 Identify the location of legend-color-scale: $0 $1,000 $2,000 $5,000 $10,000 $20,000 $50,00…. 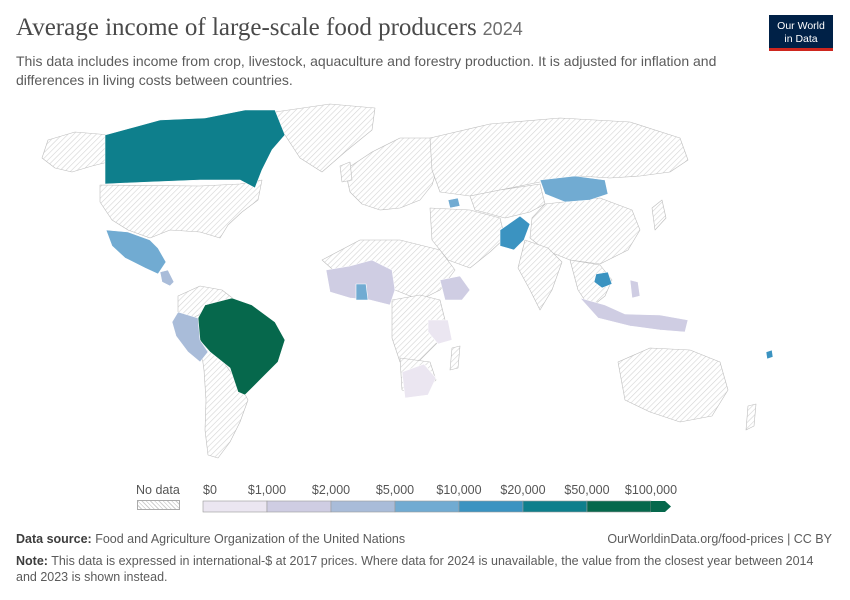
(457, 498).